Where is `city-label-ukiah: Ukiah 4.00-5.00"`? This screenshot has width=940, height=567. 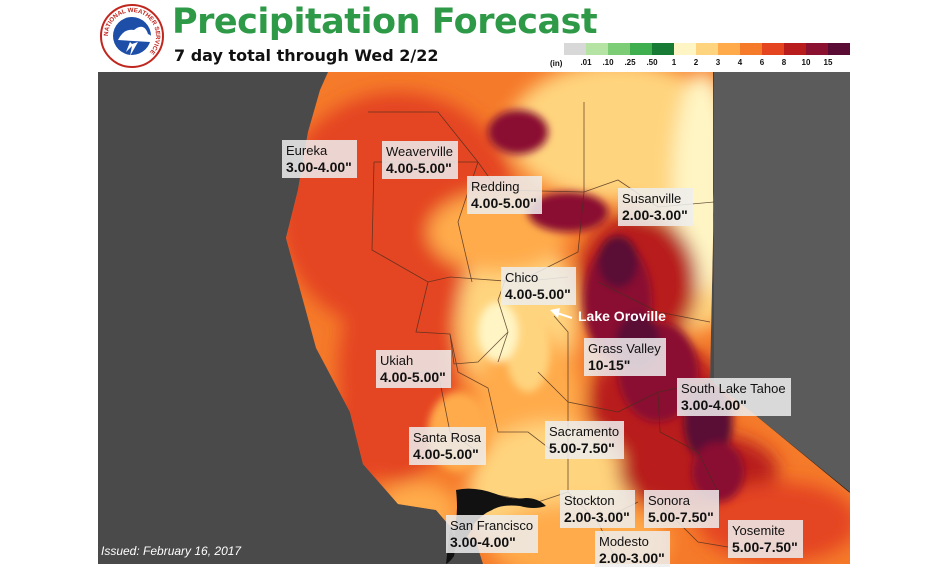
city-label-ukiah: Ukiah 4.00-5.00" is located at coordinates (413, 369).